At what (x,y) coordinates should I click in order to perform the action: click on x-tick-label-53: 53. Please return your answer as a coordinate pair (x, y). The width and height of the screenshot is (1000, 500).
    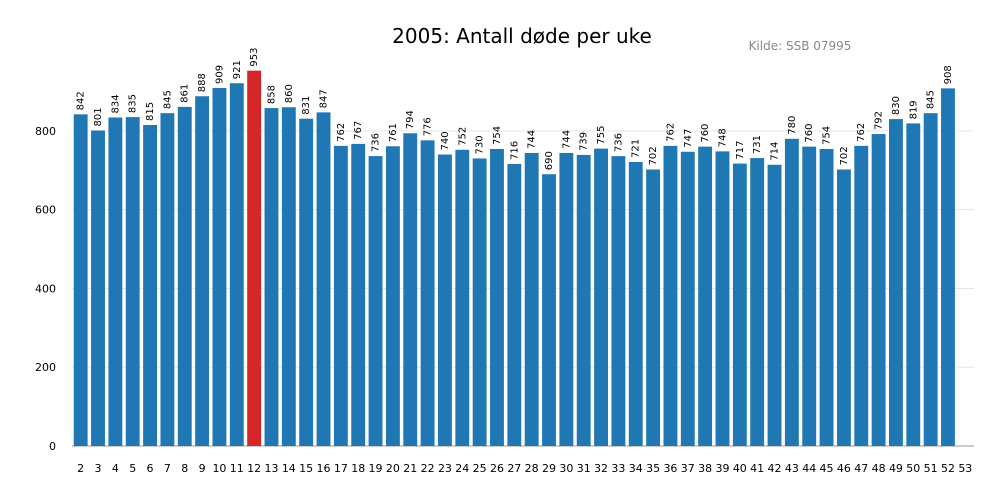
    Looking at the image, I should click on (965, 468).